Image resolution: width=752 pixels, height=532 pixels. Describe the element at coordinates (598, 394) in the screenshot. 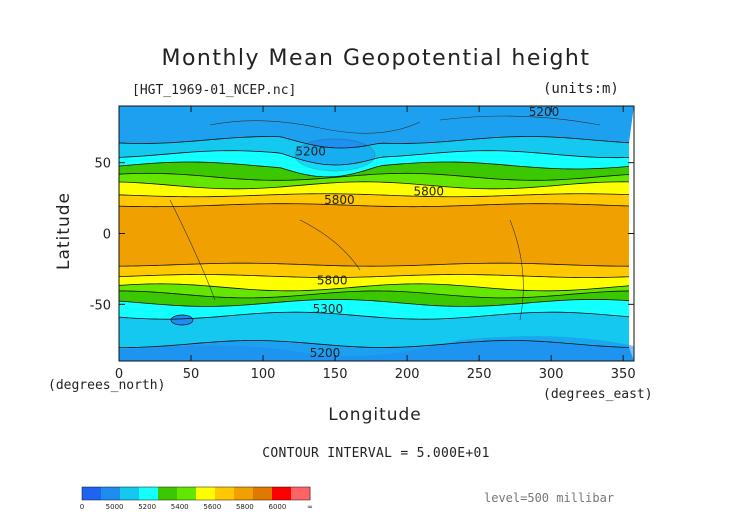

I see `x-unit-right-label: (degrees_east)` at that location.